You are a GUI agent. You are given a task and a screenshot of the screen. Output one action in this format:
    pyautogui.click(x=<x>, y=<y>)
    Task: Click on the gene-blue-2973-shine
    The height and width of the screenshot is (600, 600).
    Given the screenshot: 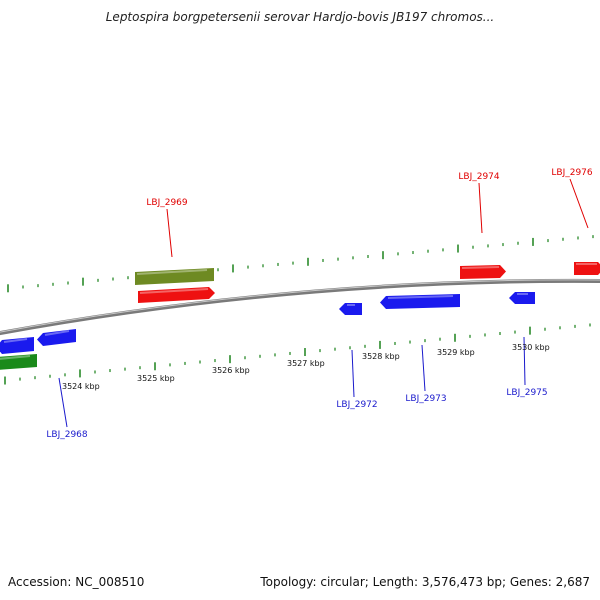 What is the action you would take?
    pyautogui.click(x=420, y=297)
    